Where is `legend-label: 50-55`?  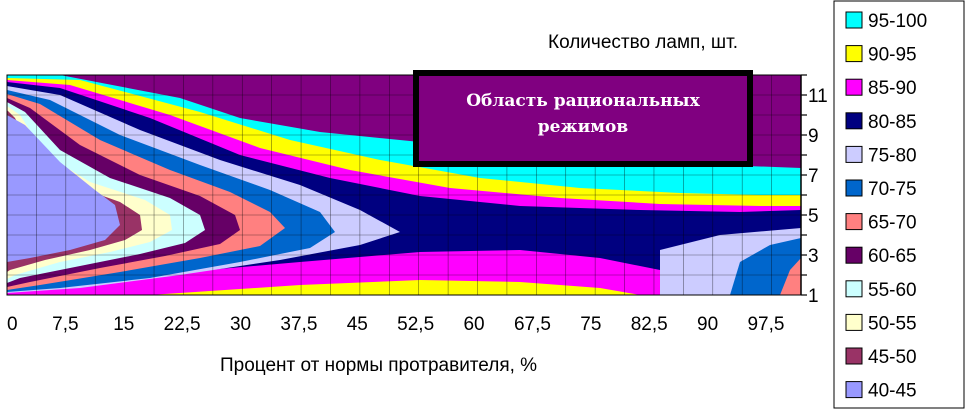
legend-label: 50-55 is located at coordinates (892, 323).